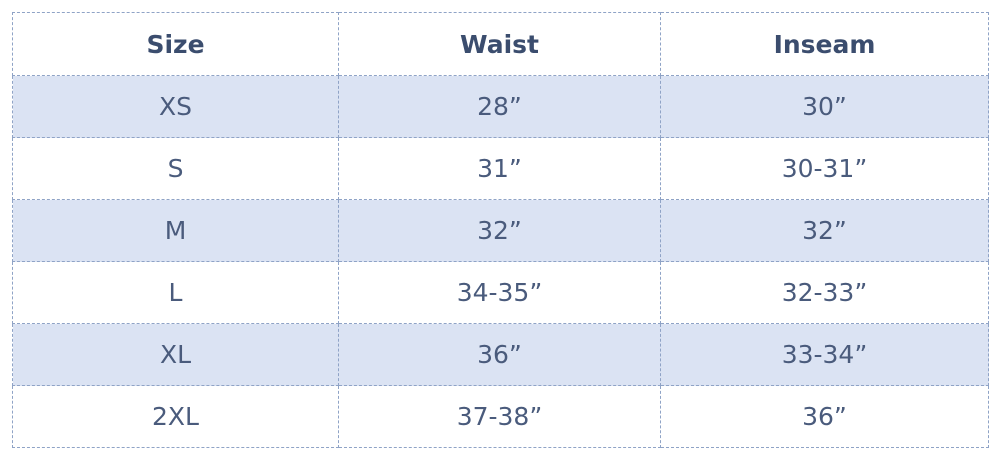 This screenshot has width=1000, height=458. I want to click on table-row: XL 36” 33-34”, so click(500, 354).